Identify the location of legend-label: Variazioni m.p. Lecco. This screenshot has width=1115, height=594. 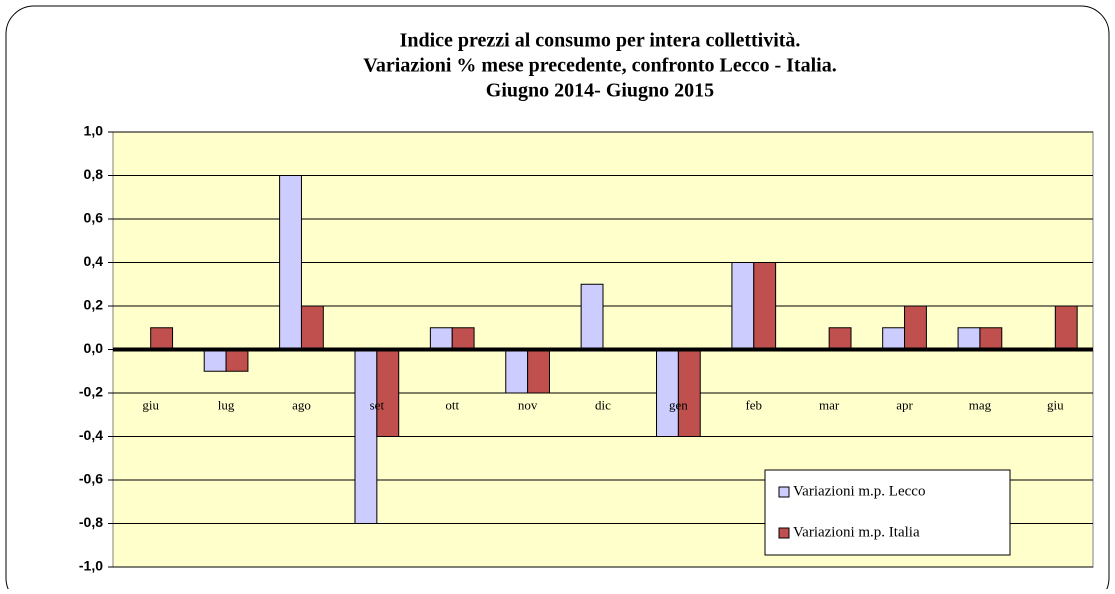
(859, 491).